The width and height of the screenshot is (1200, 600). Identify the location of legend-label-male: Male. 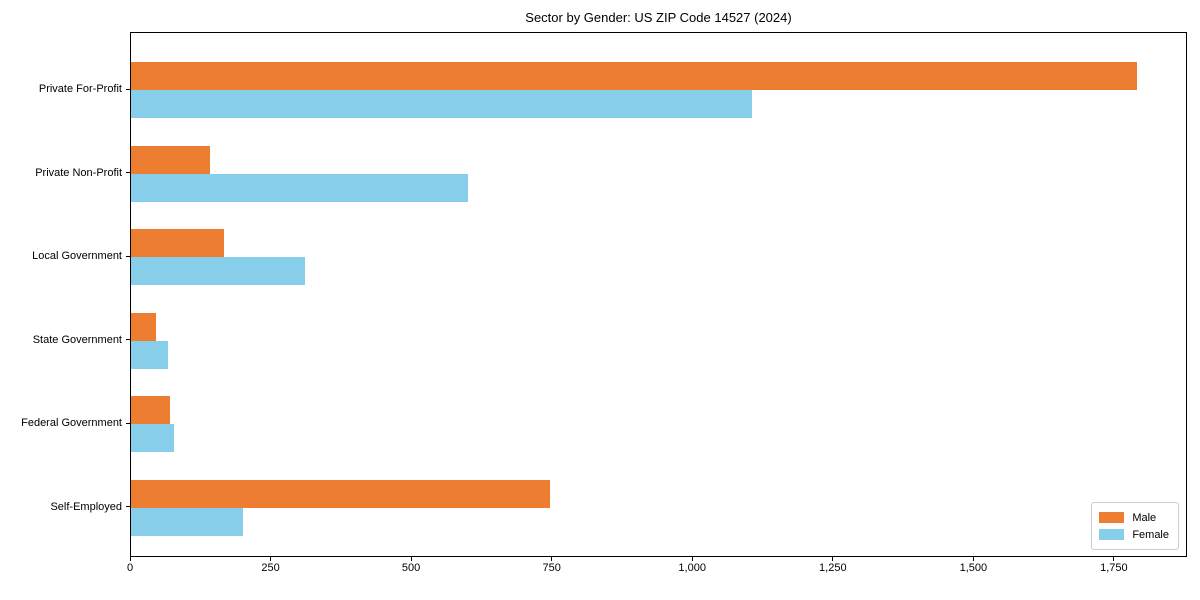
(1144, 517).